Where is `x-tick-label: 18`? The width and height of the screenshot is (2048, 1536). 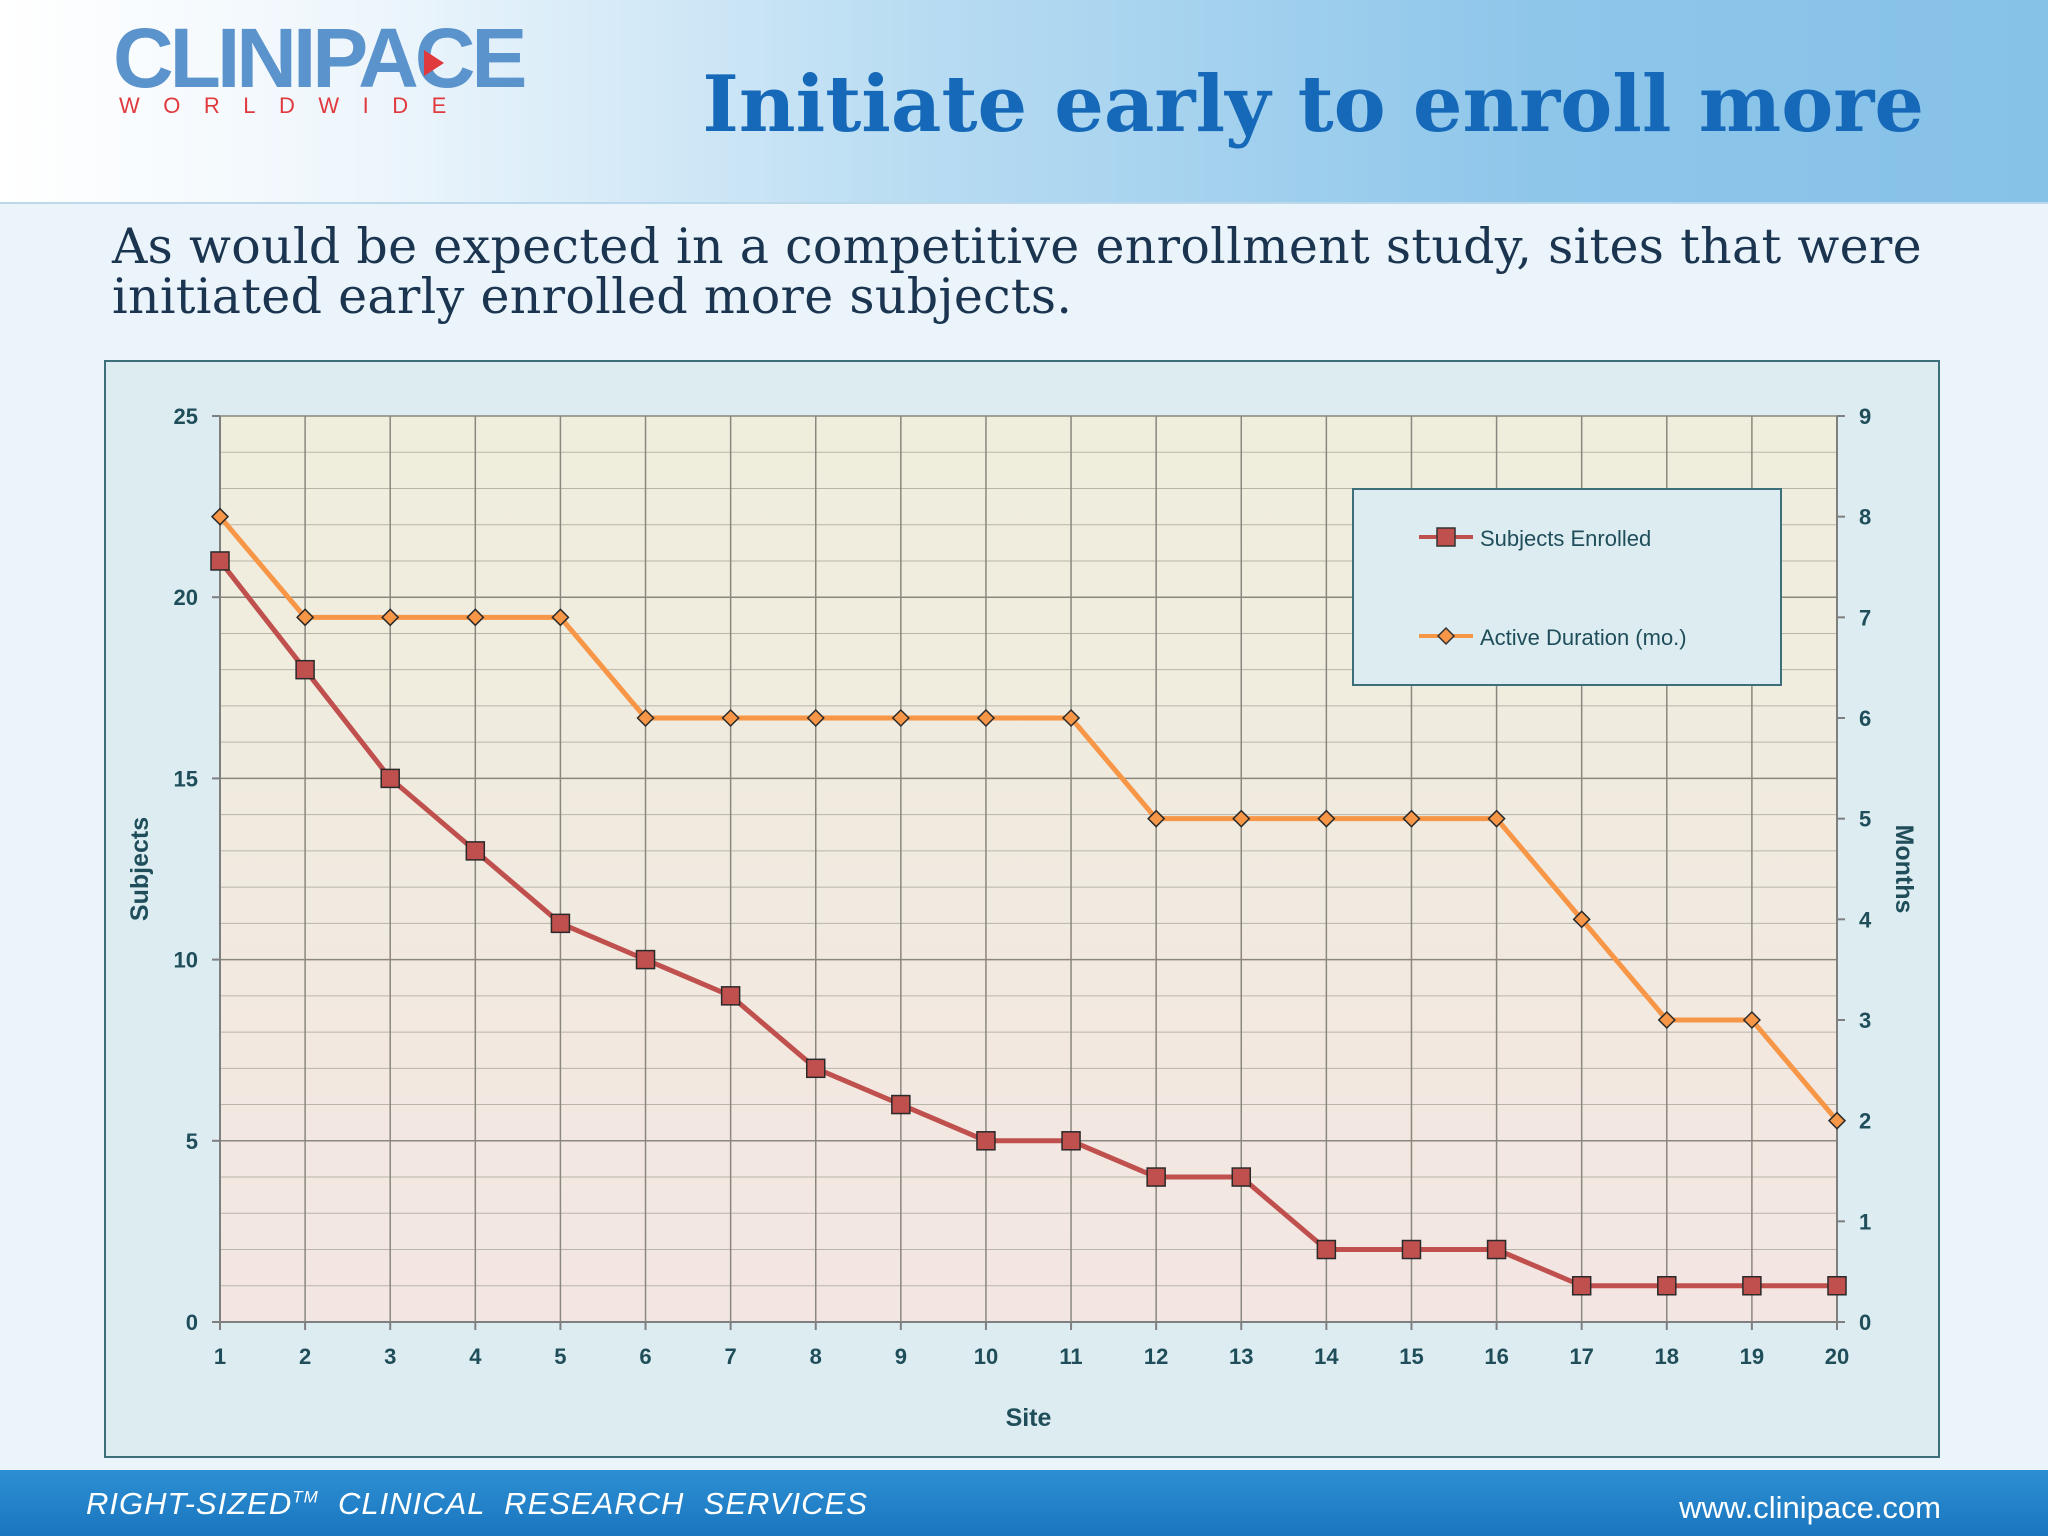 x-tick-label: 18 is located at coordinates (1667, 1356).